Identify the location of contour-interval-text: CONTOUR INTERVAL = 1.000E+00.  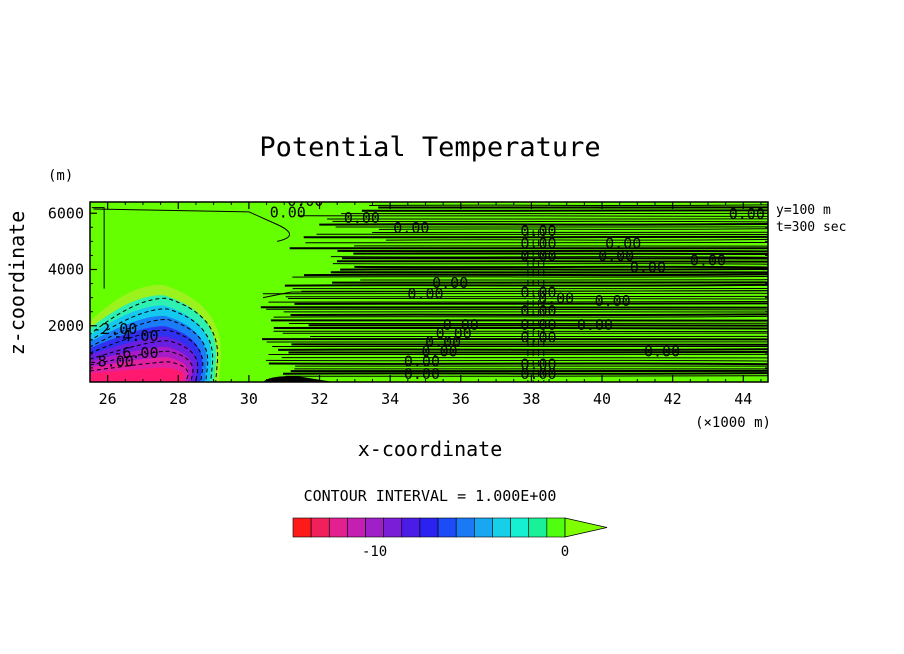
(430, 496).